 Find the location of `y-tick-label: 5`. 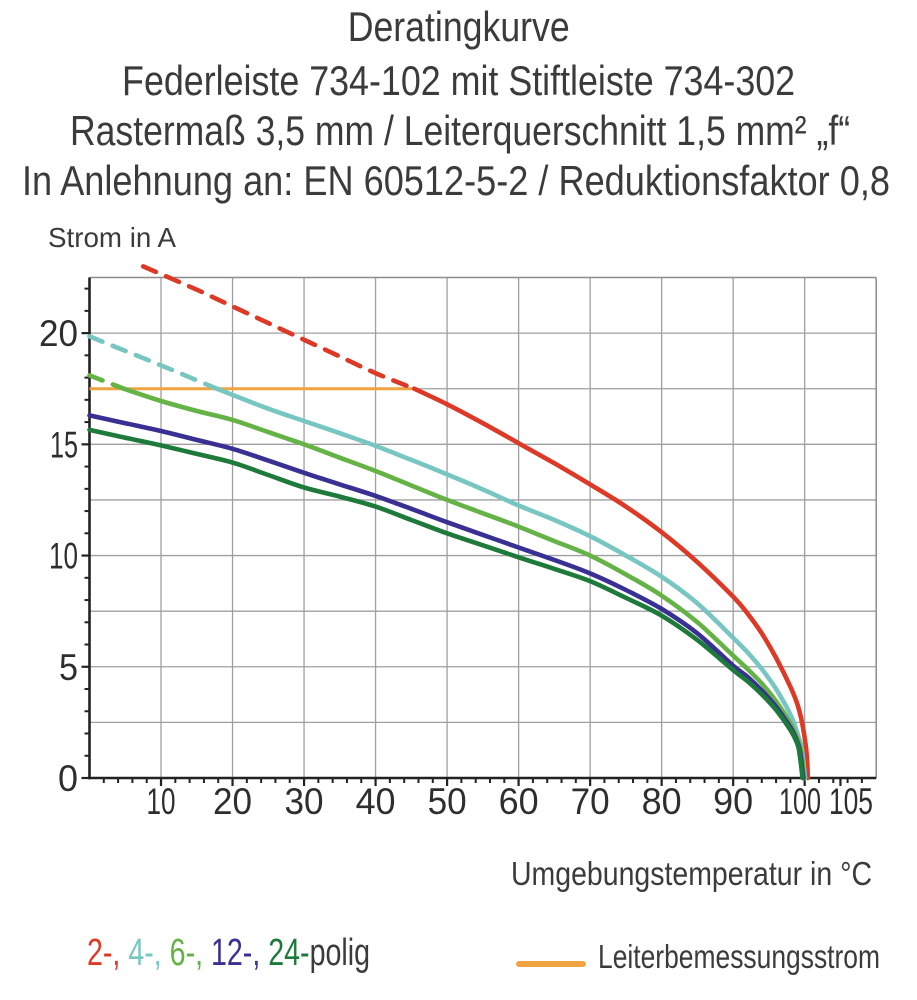

y-tick-label: 5 is located at coordinates (68, 667).